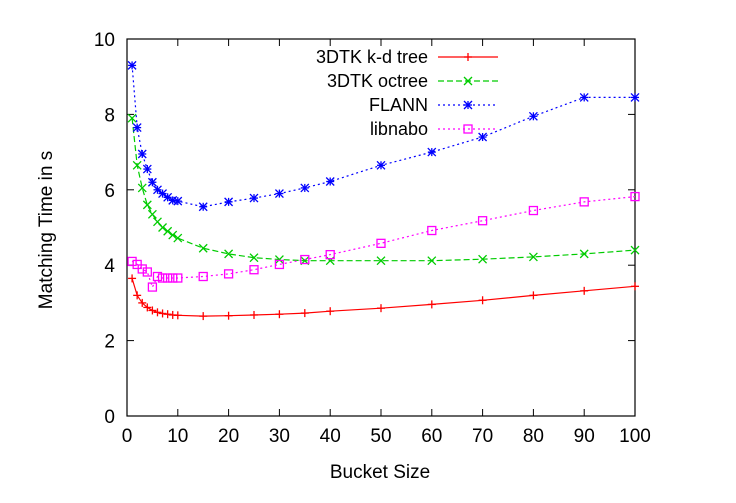  Describe the element at coordinates (533, 436) in the screenshot. I see `x-tick-label: 80` at that location.